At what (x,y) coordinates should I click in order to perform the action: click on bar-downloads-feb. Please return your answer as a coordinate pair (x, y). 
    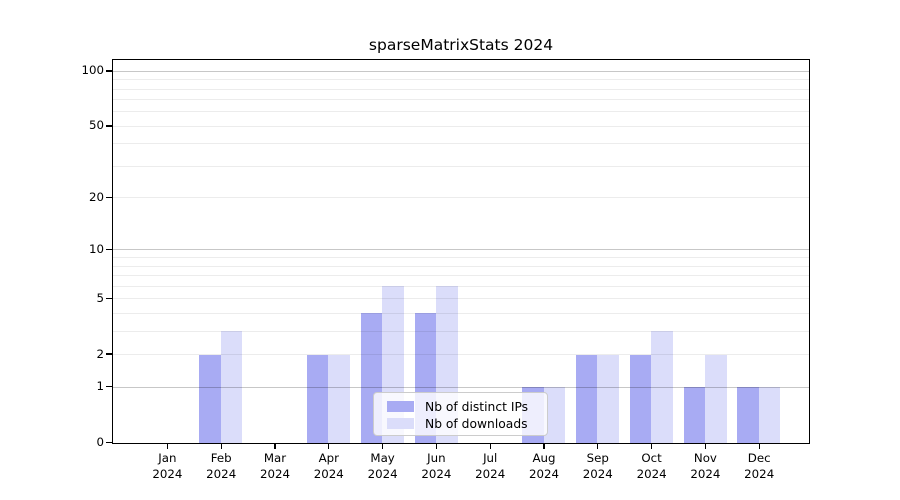
    Looking at the image, I should click on (231, 387).